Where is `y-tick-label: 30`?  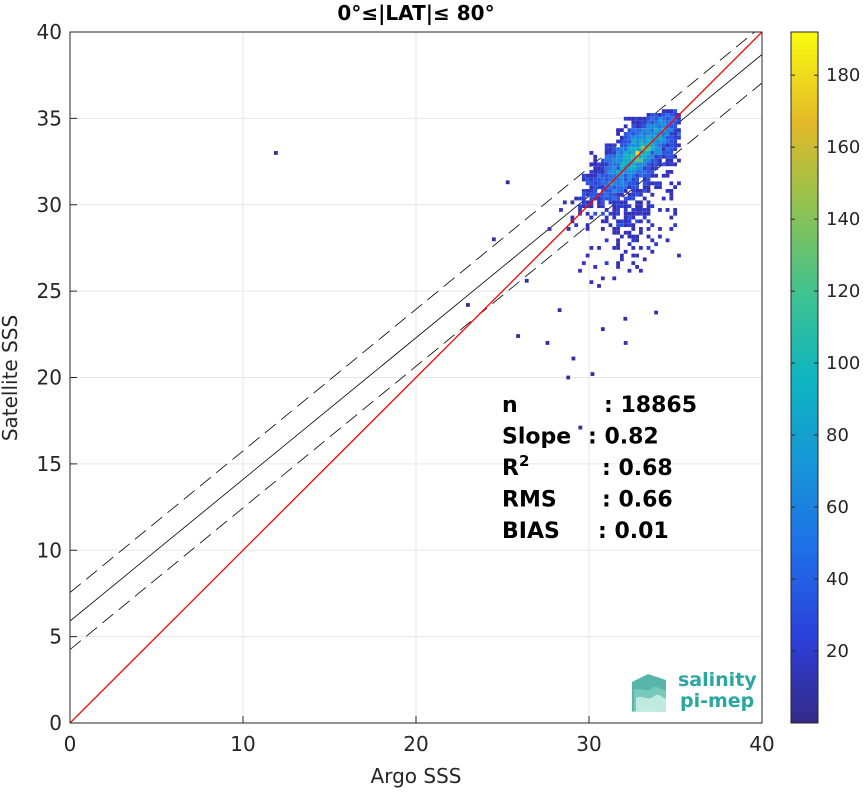 y-tick-label: 30 is located at coordinates (49, 205).